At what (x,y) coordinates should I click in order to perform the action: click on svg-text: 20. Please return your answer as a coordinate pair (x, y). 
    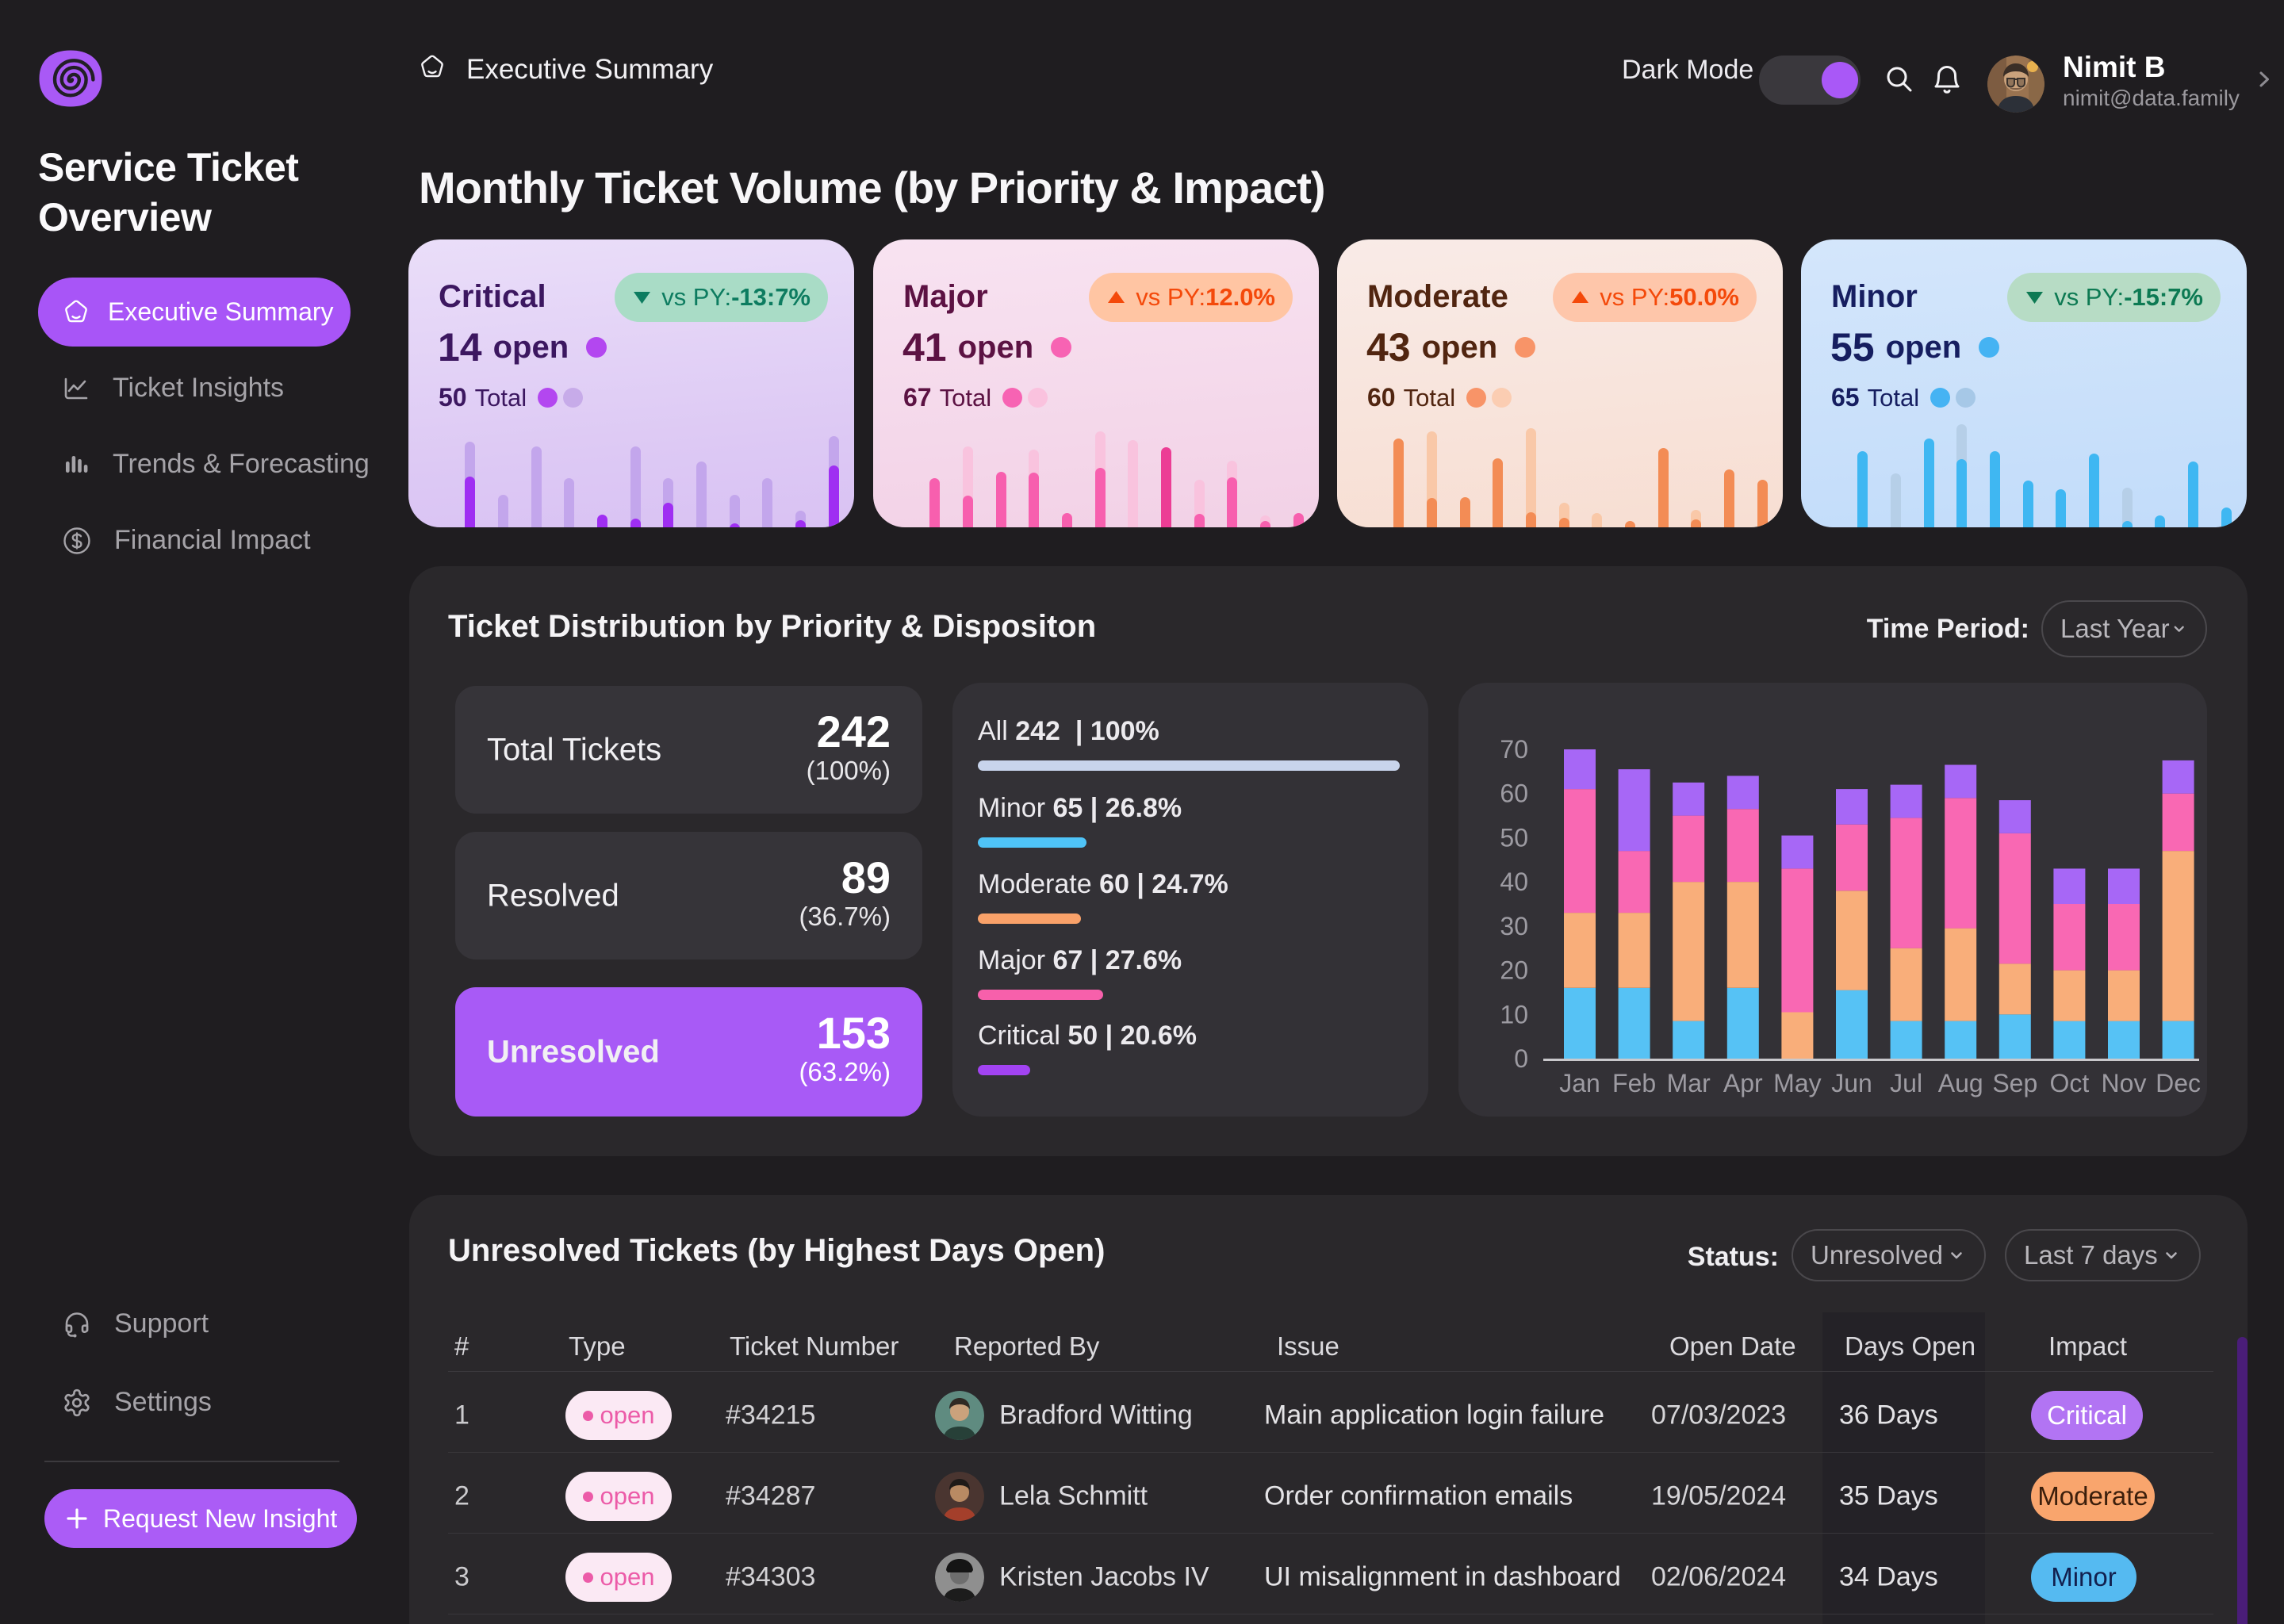
    Looking at the image, I should click on (1514, 970).